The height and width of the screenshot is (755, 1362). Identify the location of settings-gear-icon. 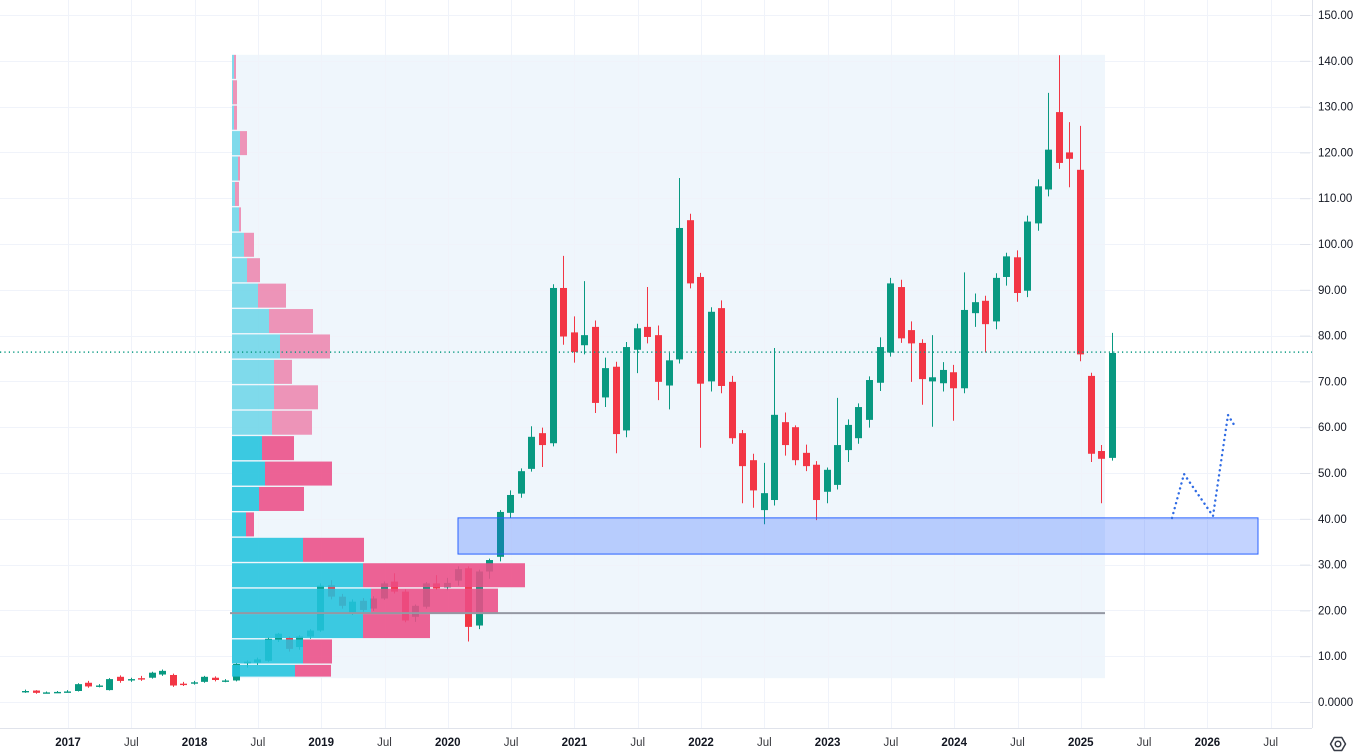
(1338, 744).